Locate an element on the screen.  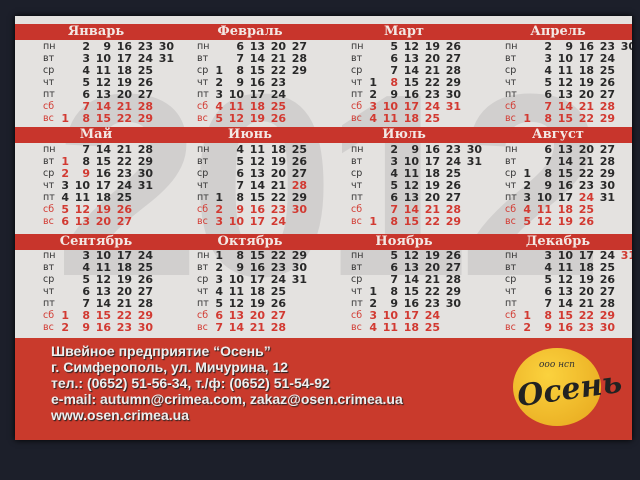
day-cell: 6 is located at coordinates (548, 94).